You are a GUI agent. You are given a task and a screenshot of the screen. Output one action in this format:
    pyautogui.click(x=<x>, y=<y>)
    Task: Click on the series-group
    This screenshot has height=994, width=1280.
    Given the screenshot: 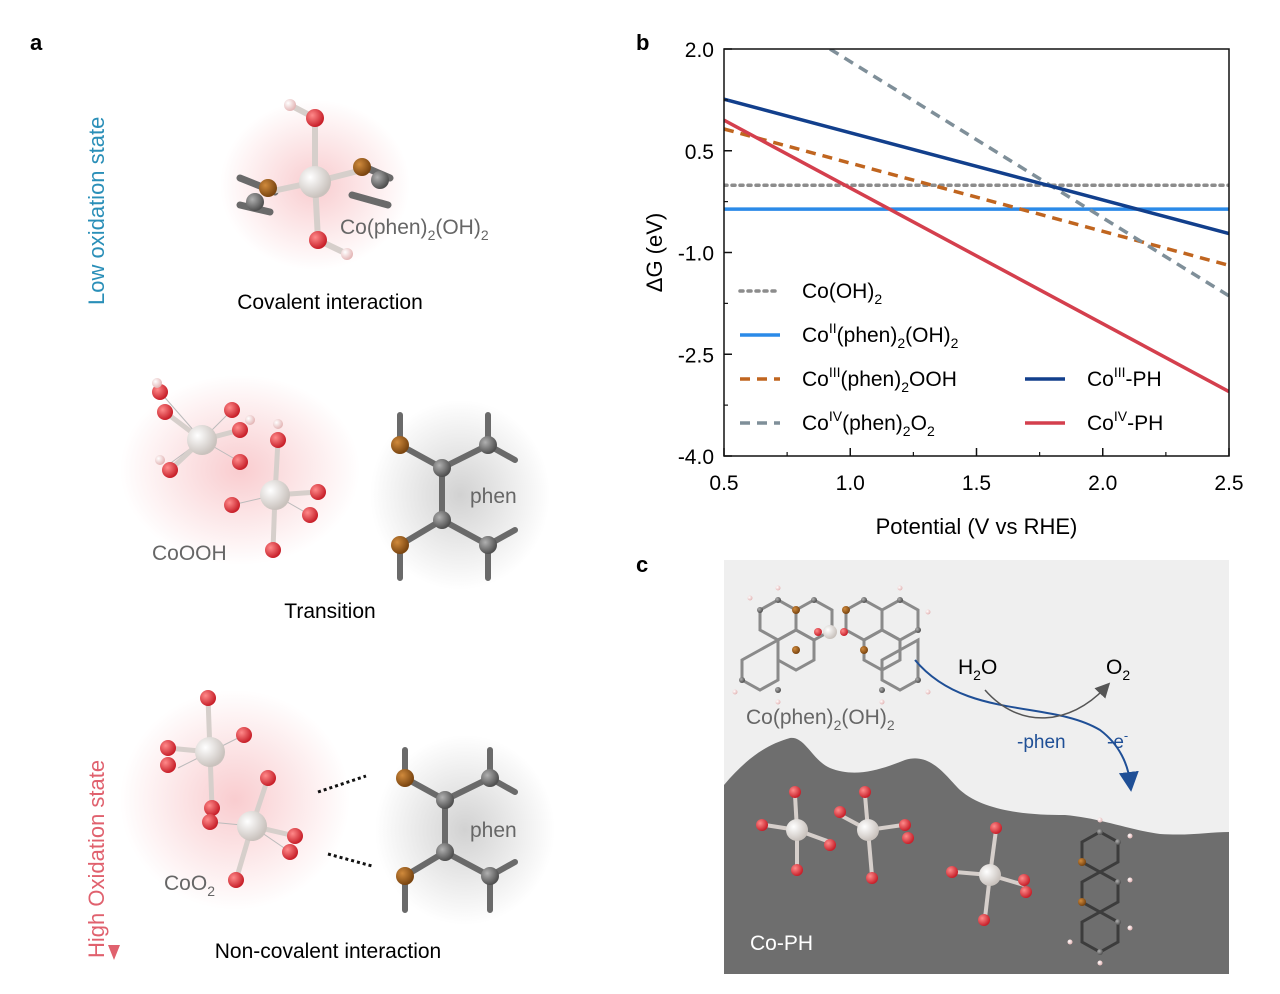 What is the action you would take?
    pyautogui.click(x=976, y=221)
    